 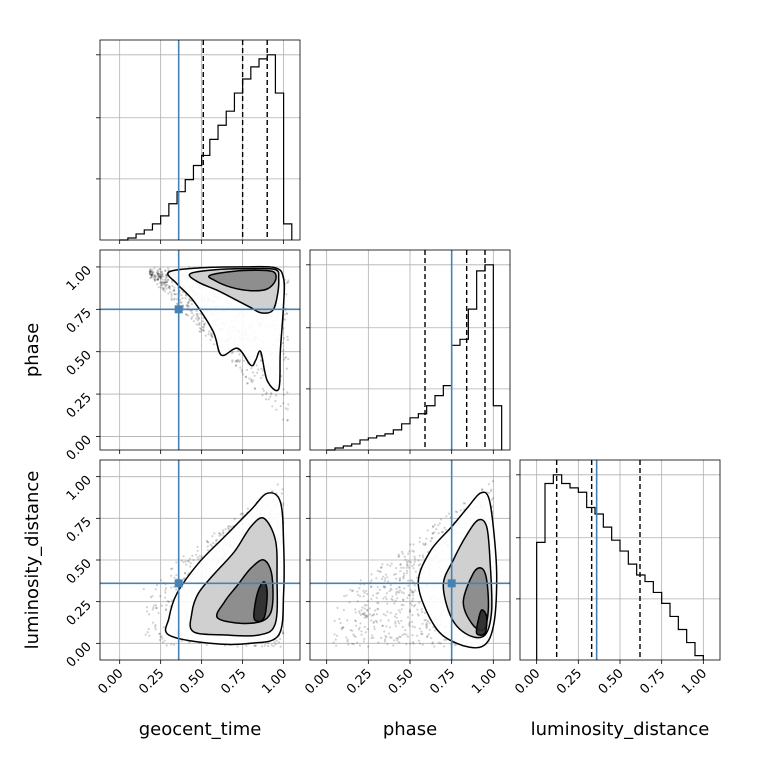 What do you see at coordinates (198, 141) in the screenshot?
I see `histogram-panel-geocent_time` at bounding box center [198, 141].